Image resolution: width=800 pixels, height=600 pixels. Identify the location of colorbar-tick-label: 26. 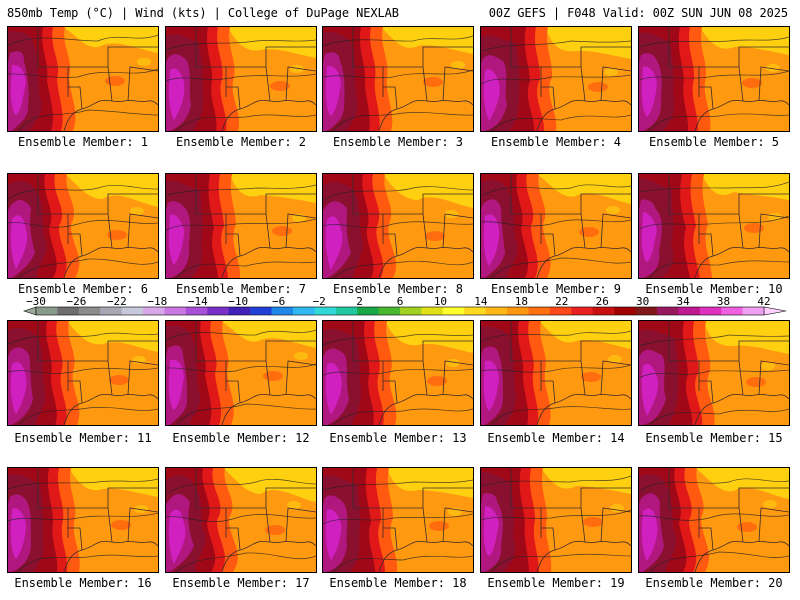
(602, 302).